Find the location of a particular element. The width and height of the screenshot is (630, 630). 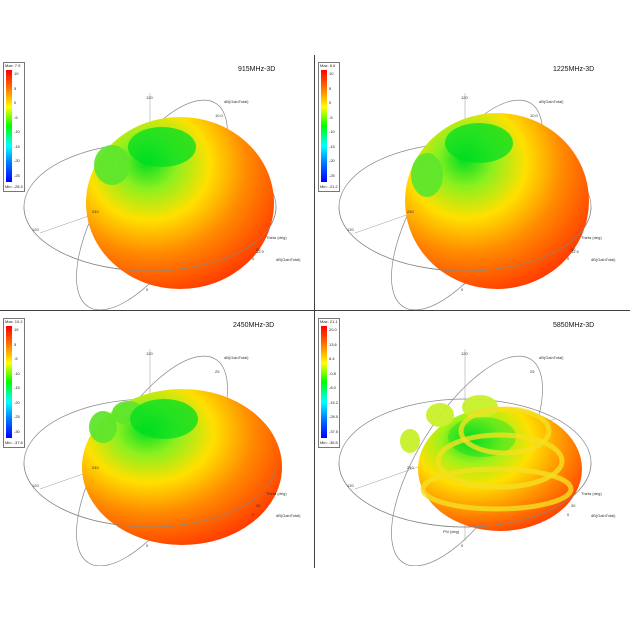

legend-max-label: Max: 10.2 is located at coordinates (14, 321).